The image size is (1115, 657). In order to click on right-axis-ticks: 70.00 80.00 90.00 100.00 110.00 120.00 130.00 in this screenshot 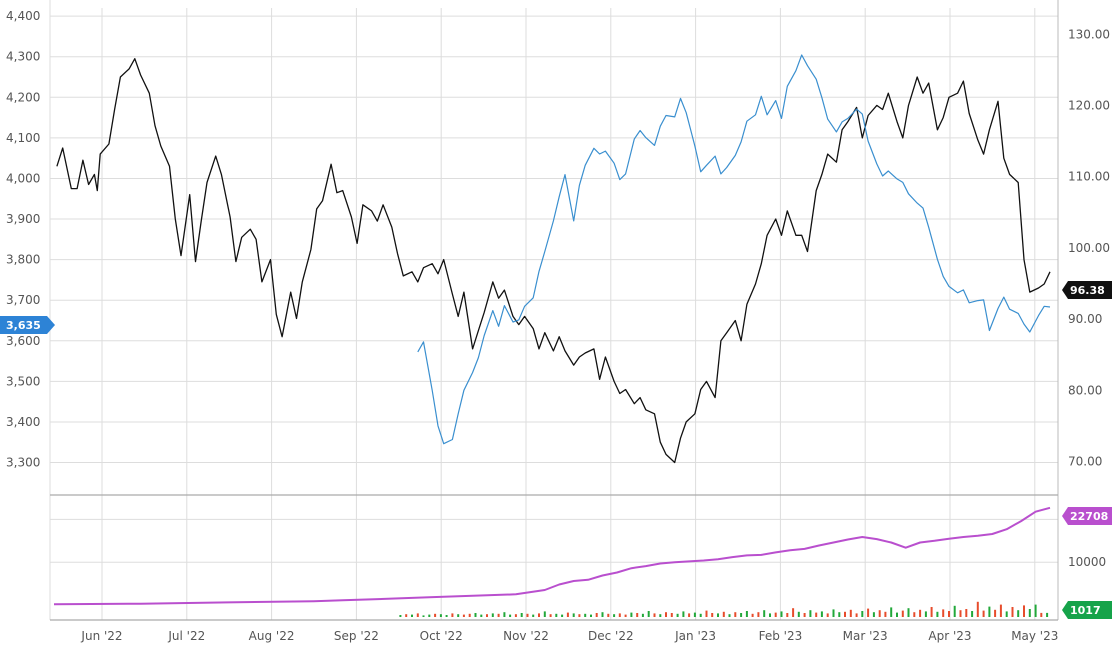, I will do `click(1089, 247)`.